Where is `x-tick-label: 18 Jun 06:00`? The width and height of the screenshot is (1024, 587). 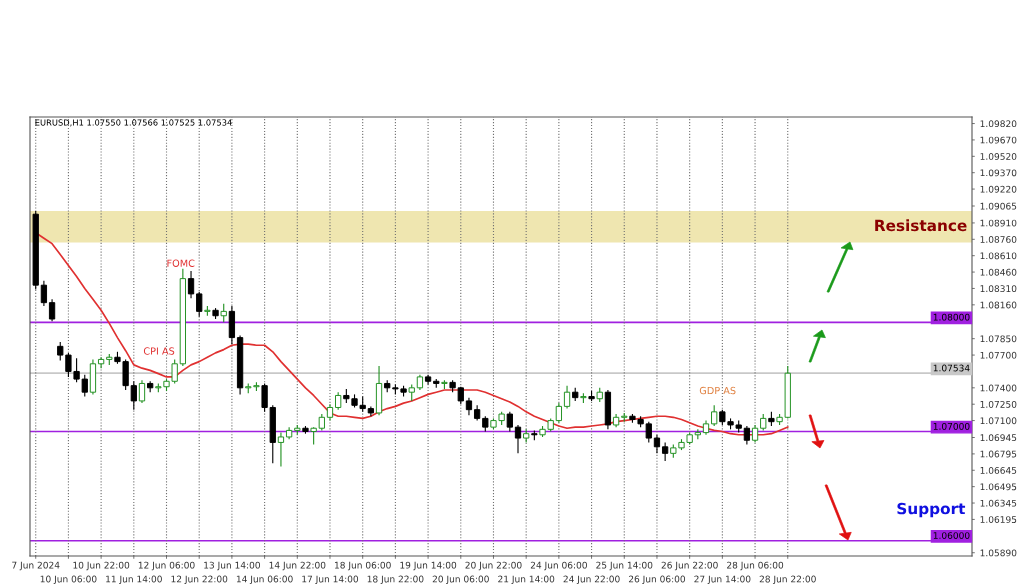
x-tick-label: 18 Jun 06:00 is located at coordinates (363, 566).